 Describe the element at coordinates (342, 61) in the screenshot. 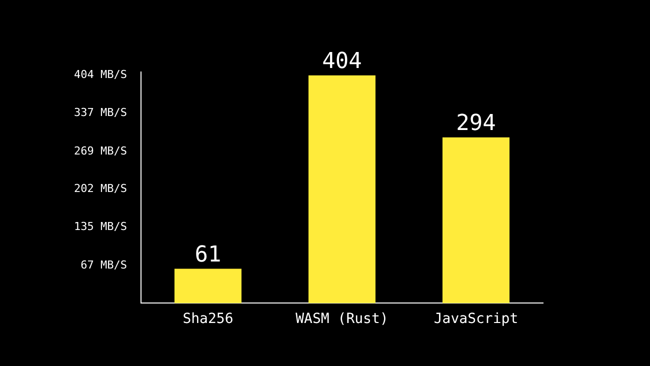

I see `data-label: 404` at that location.